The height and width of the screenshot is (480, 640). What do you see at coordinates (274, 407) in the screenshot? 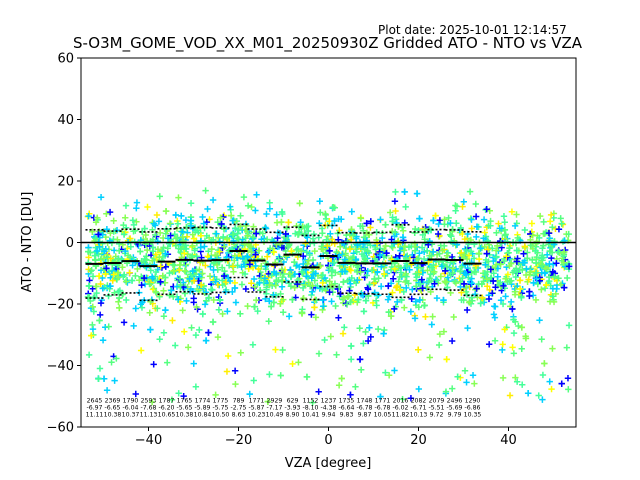
I see `bin-mean-label: -7.17` at bounding box center [274, 407].